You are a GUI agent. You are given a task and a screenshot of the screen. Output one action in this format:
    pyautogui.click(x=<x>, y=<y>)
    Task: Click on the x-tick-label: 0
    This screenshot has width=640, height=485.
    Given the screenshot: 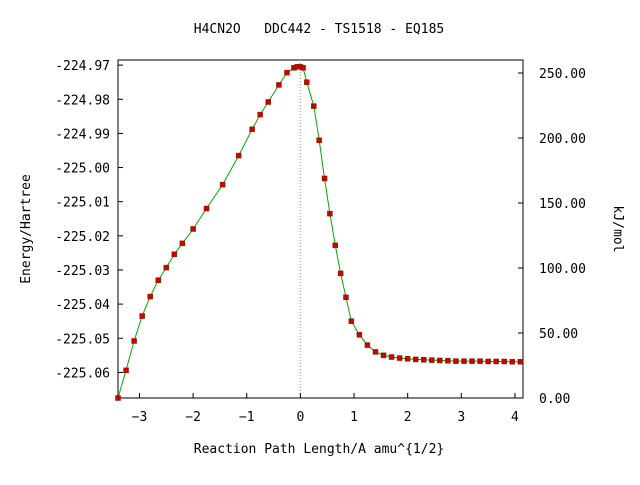 What is the action you would take?
    pyautogui.click(x=300, y=417)
    